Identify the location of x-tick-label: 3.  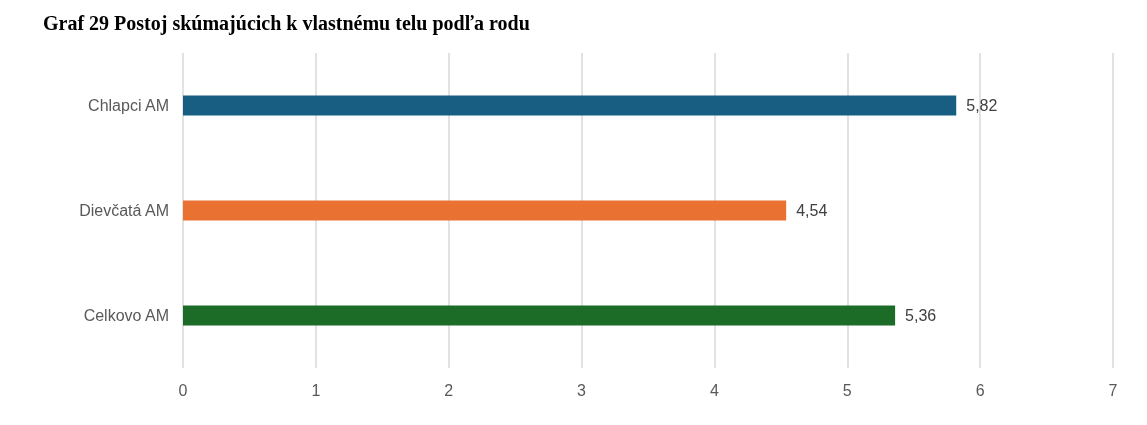
(582, 390).